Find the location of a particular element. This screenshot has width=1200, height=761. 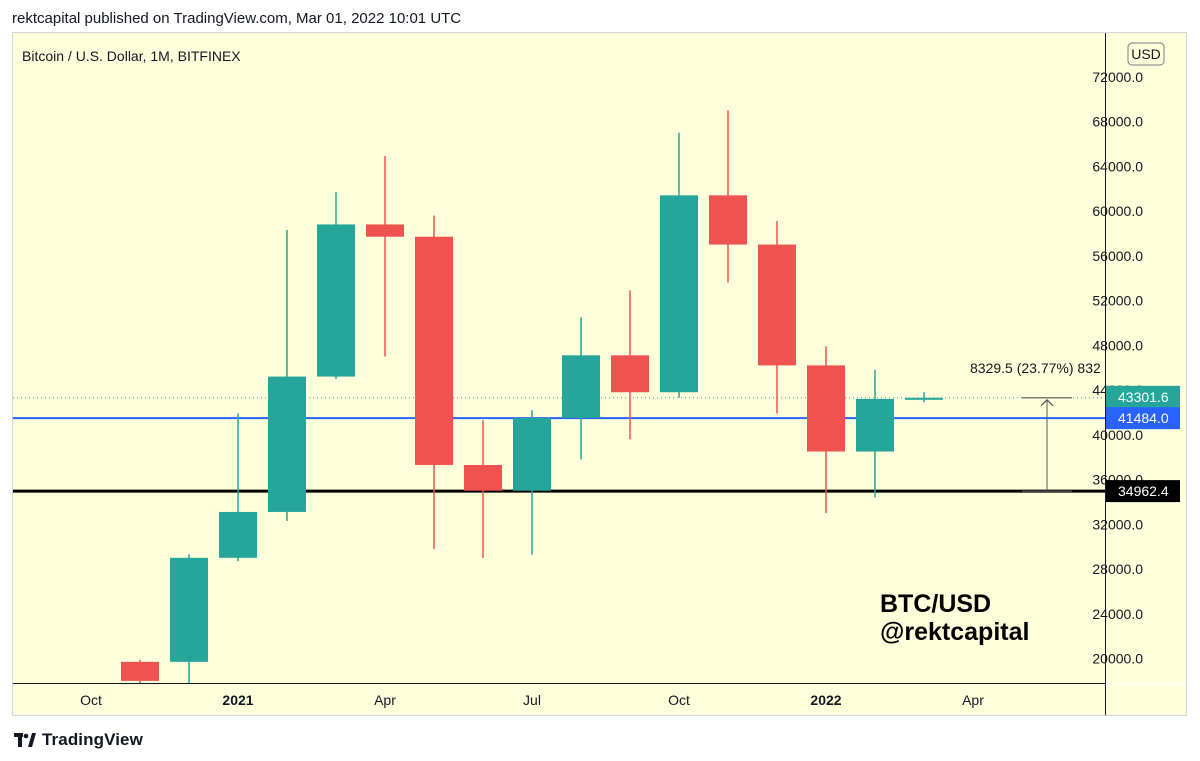

chart-title: Bitcoin / U.S. Dollar, 1M, BITFINEX is located at coordinates (131, 56).